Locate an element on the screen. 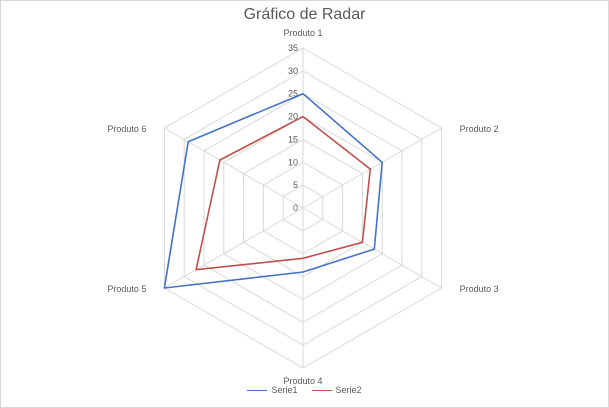  category-label-2: Produto 2 is located at coordinates (479, 129).